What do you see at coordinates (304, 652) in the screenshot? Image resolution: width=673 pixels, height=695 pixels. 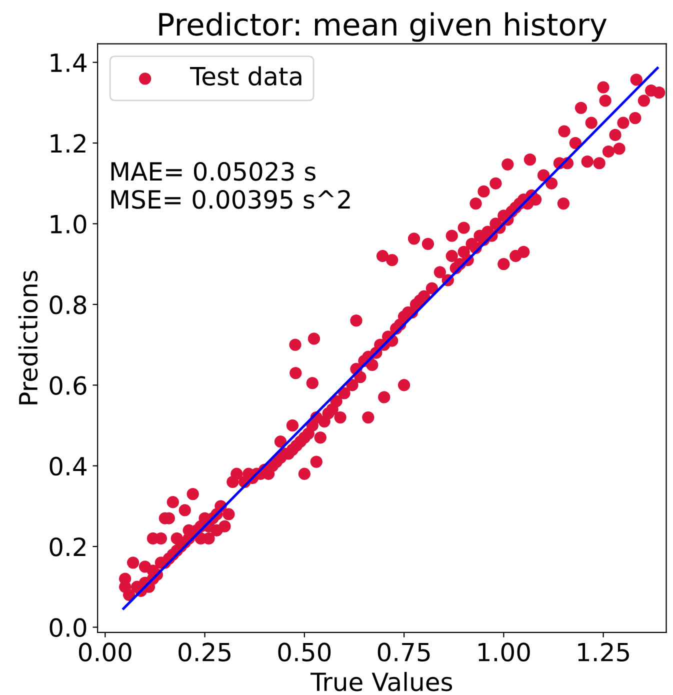 I see `x-tick-label: 0.50` at bounding box center [304, 652].